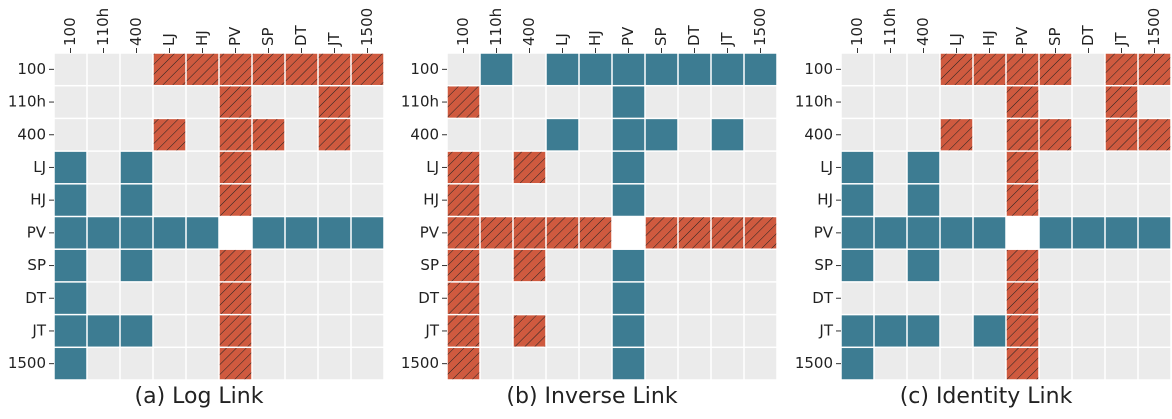 The height and width of the screenshot is (419, 1172). What do you see at coordinates (823, 298) in the screenshot?
I see `row-label: DT` at bounding box center [823, 298].